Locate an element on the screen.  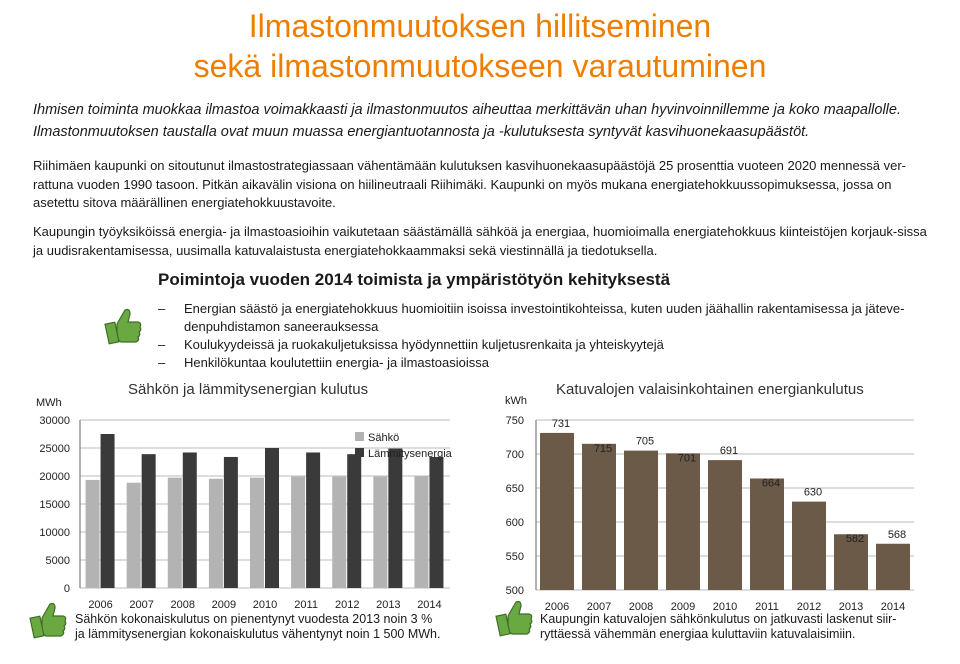
data-label: 664 is located at coordinates (771, 483).